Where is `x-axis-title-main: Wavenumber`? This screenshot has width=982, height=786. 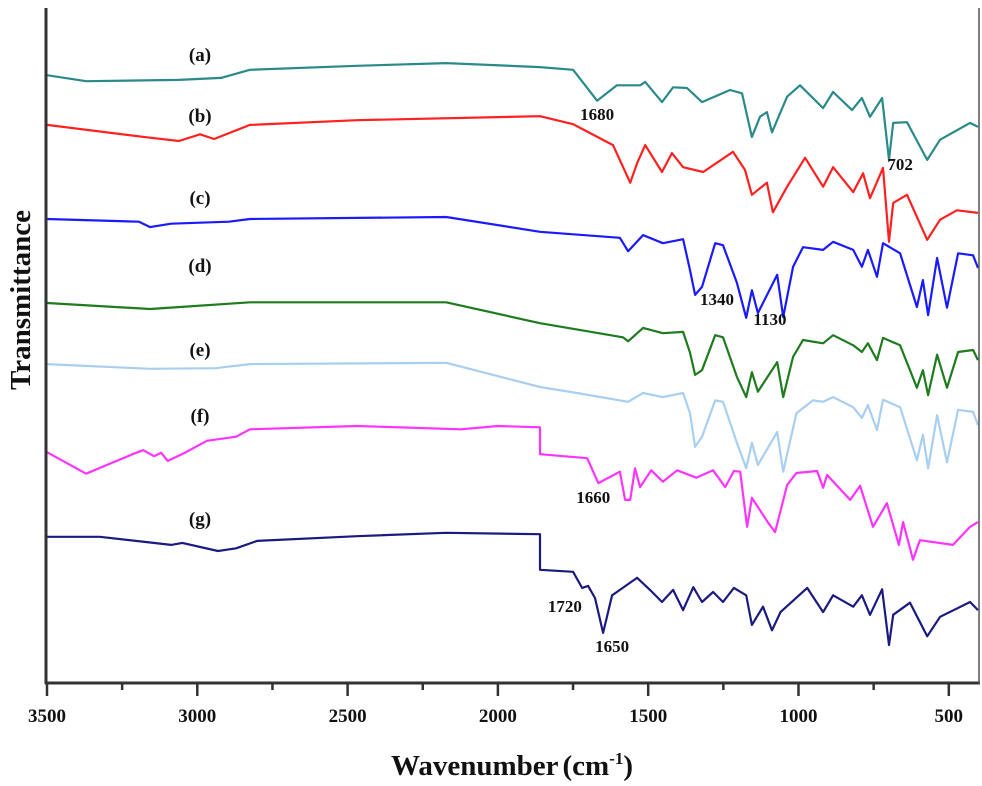 x-axis-title-main: Wavenumber is located at coordinates (475, 766).